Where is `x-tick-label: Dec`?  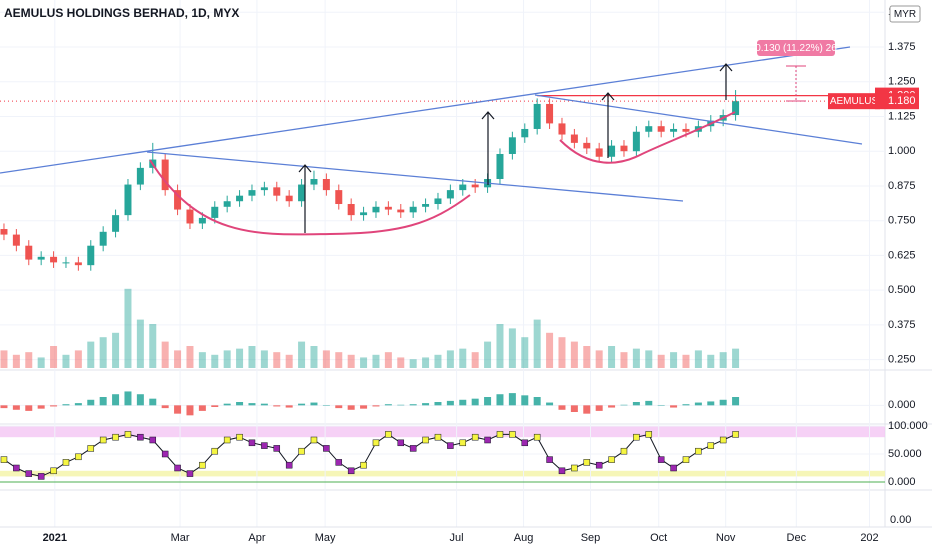 x-tick-label: Dec is located at coordinates (797, 538).